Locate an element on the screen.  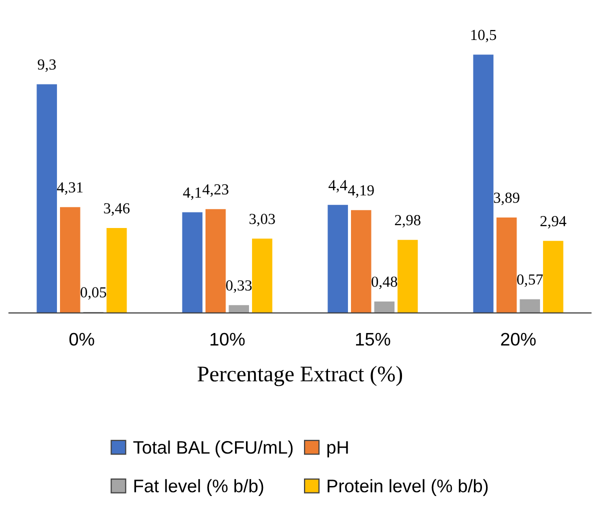
data-label: 10,5 is located at coordinates (483, 36).